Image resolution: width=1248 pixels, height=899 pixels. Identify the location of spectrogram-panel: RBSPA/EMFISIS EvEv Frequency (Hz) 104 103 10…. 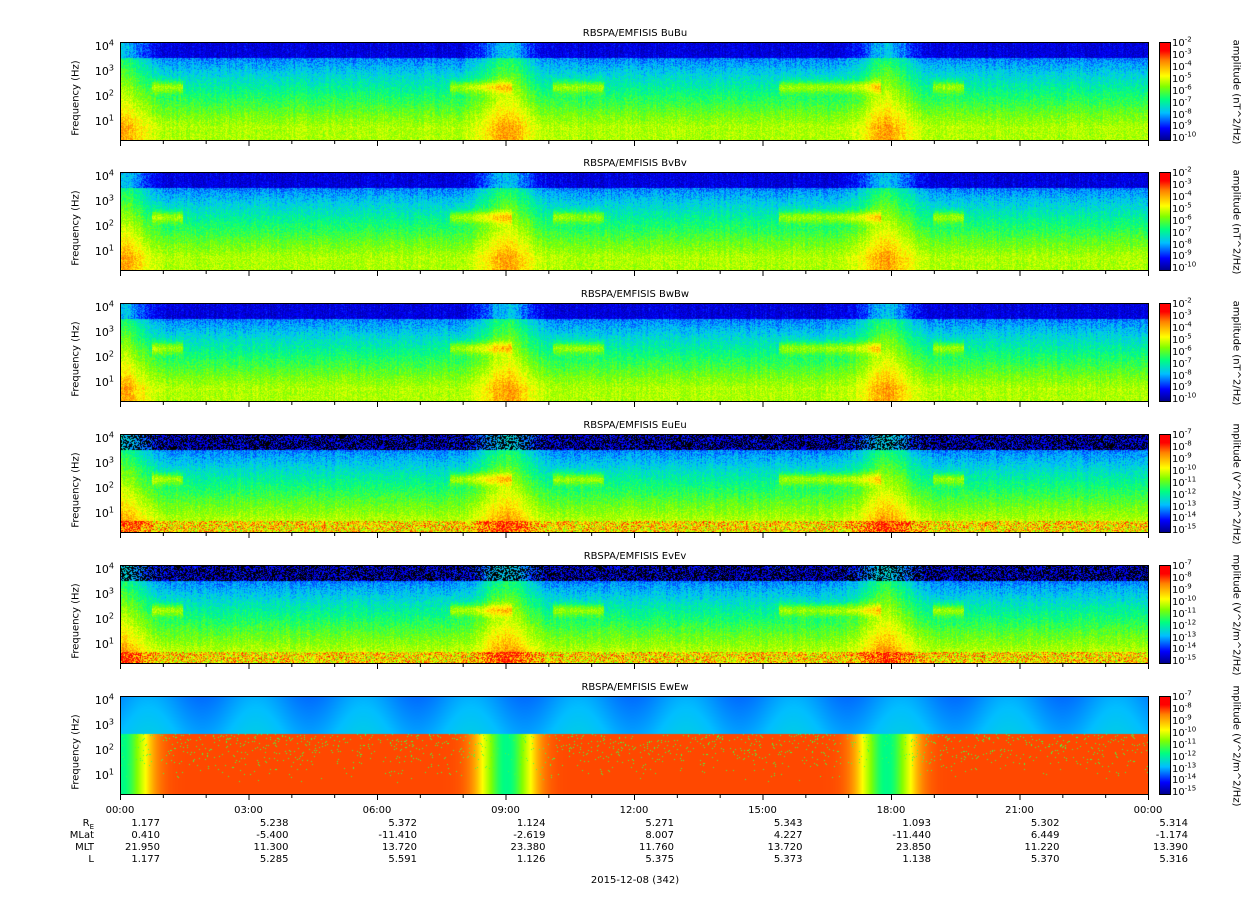
(624, 613).